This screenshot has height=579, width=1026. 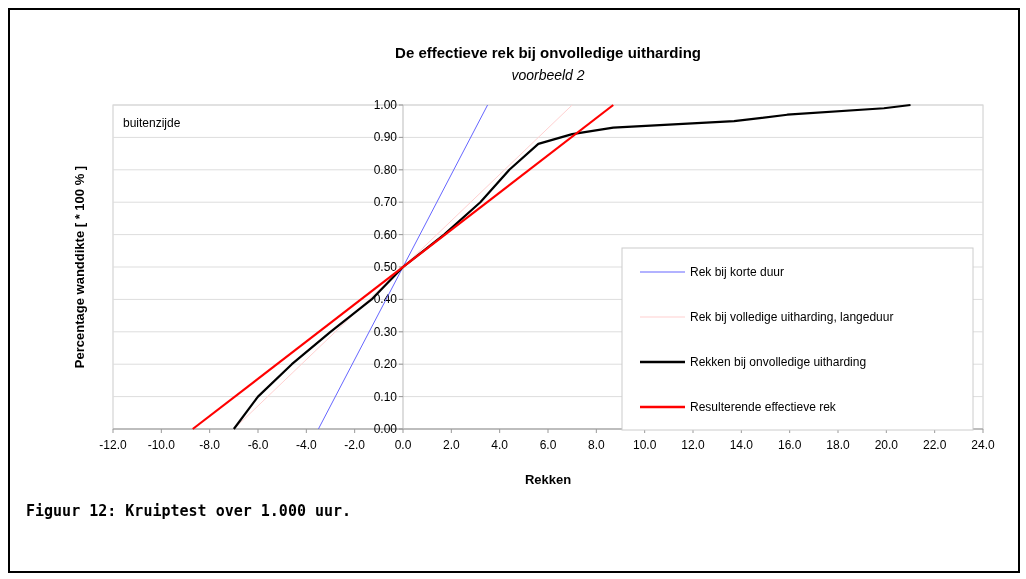 I want to click on x-tick-label: 22.0, so click(x=934, y=445).